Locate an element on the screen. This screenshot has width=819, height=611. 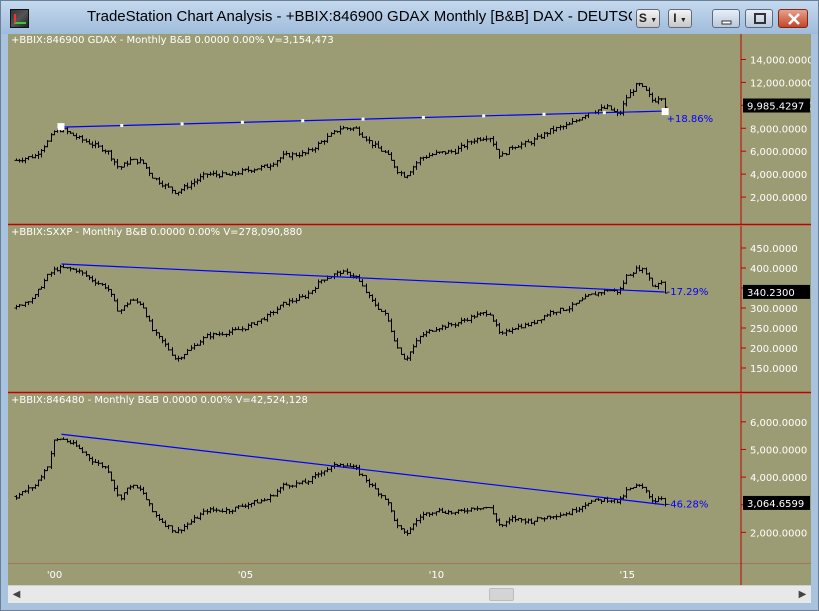
maximize-icon is located at coordinates (760, 18).